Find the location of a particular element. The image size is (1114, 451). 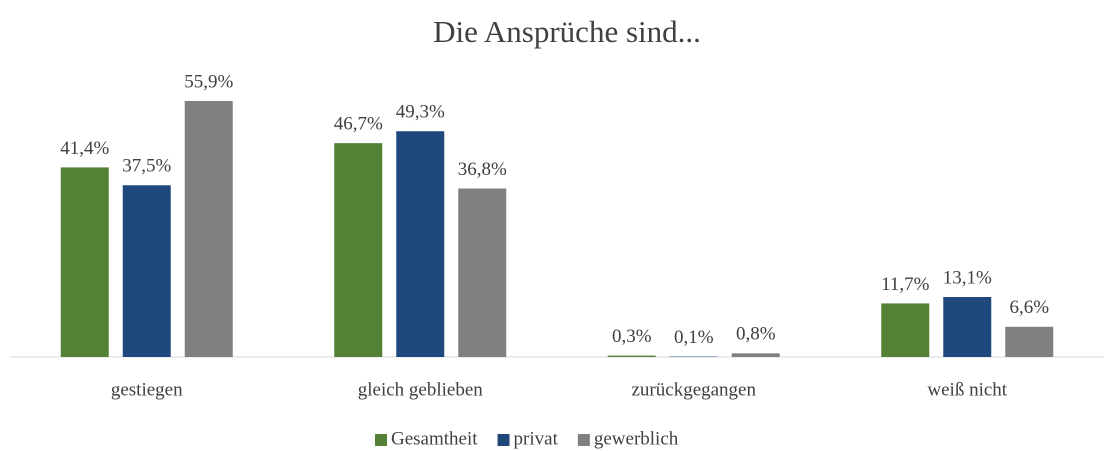

value-label: 41,4% is located at coordinates (84, 148).